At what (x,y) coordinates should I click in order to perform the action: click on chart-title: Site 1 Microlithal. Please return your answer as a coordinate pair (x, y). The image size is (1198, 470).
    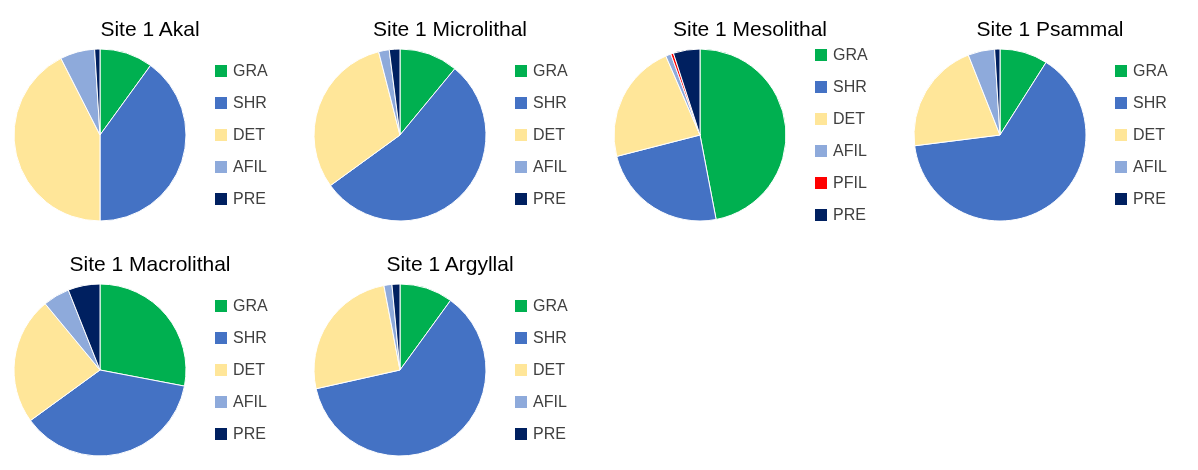
    Looking at the image, I should click on (450, 28).